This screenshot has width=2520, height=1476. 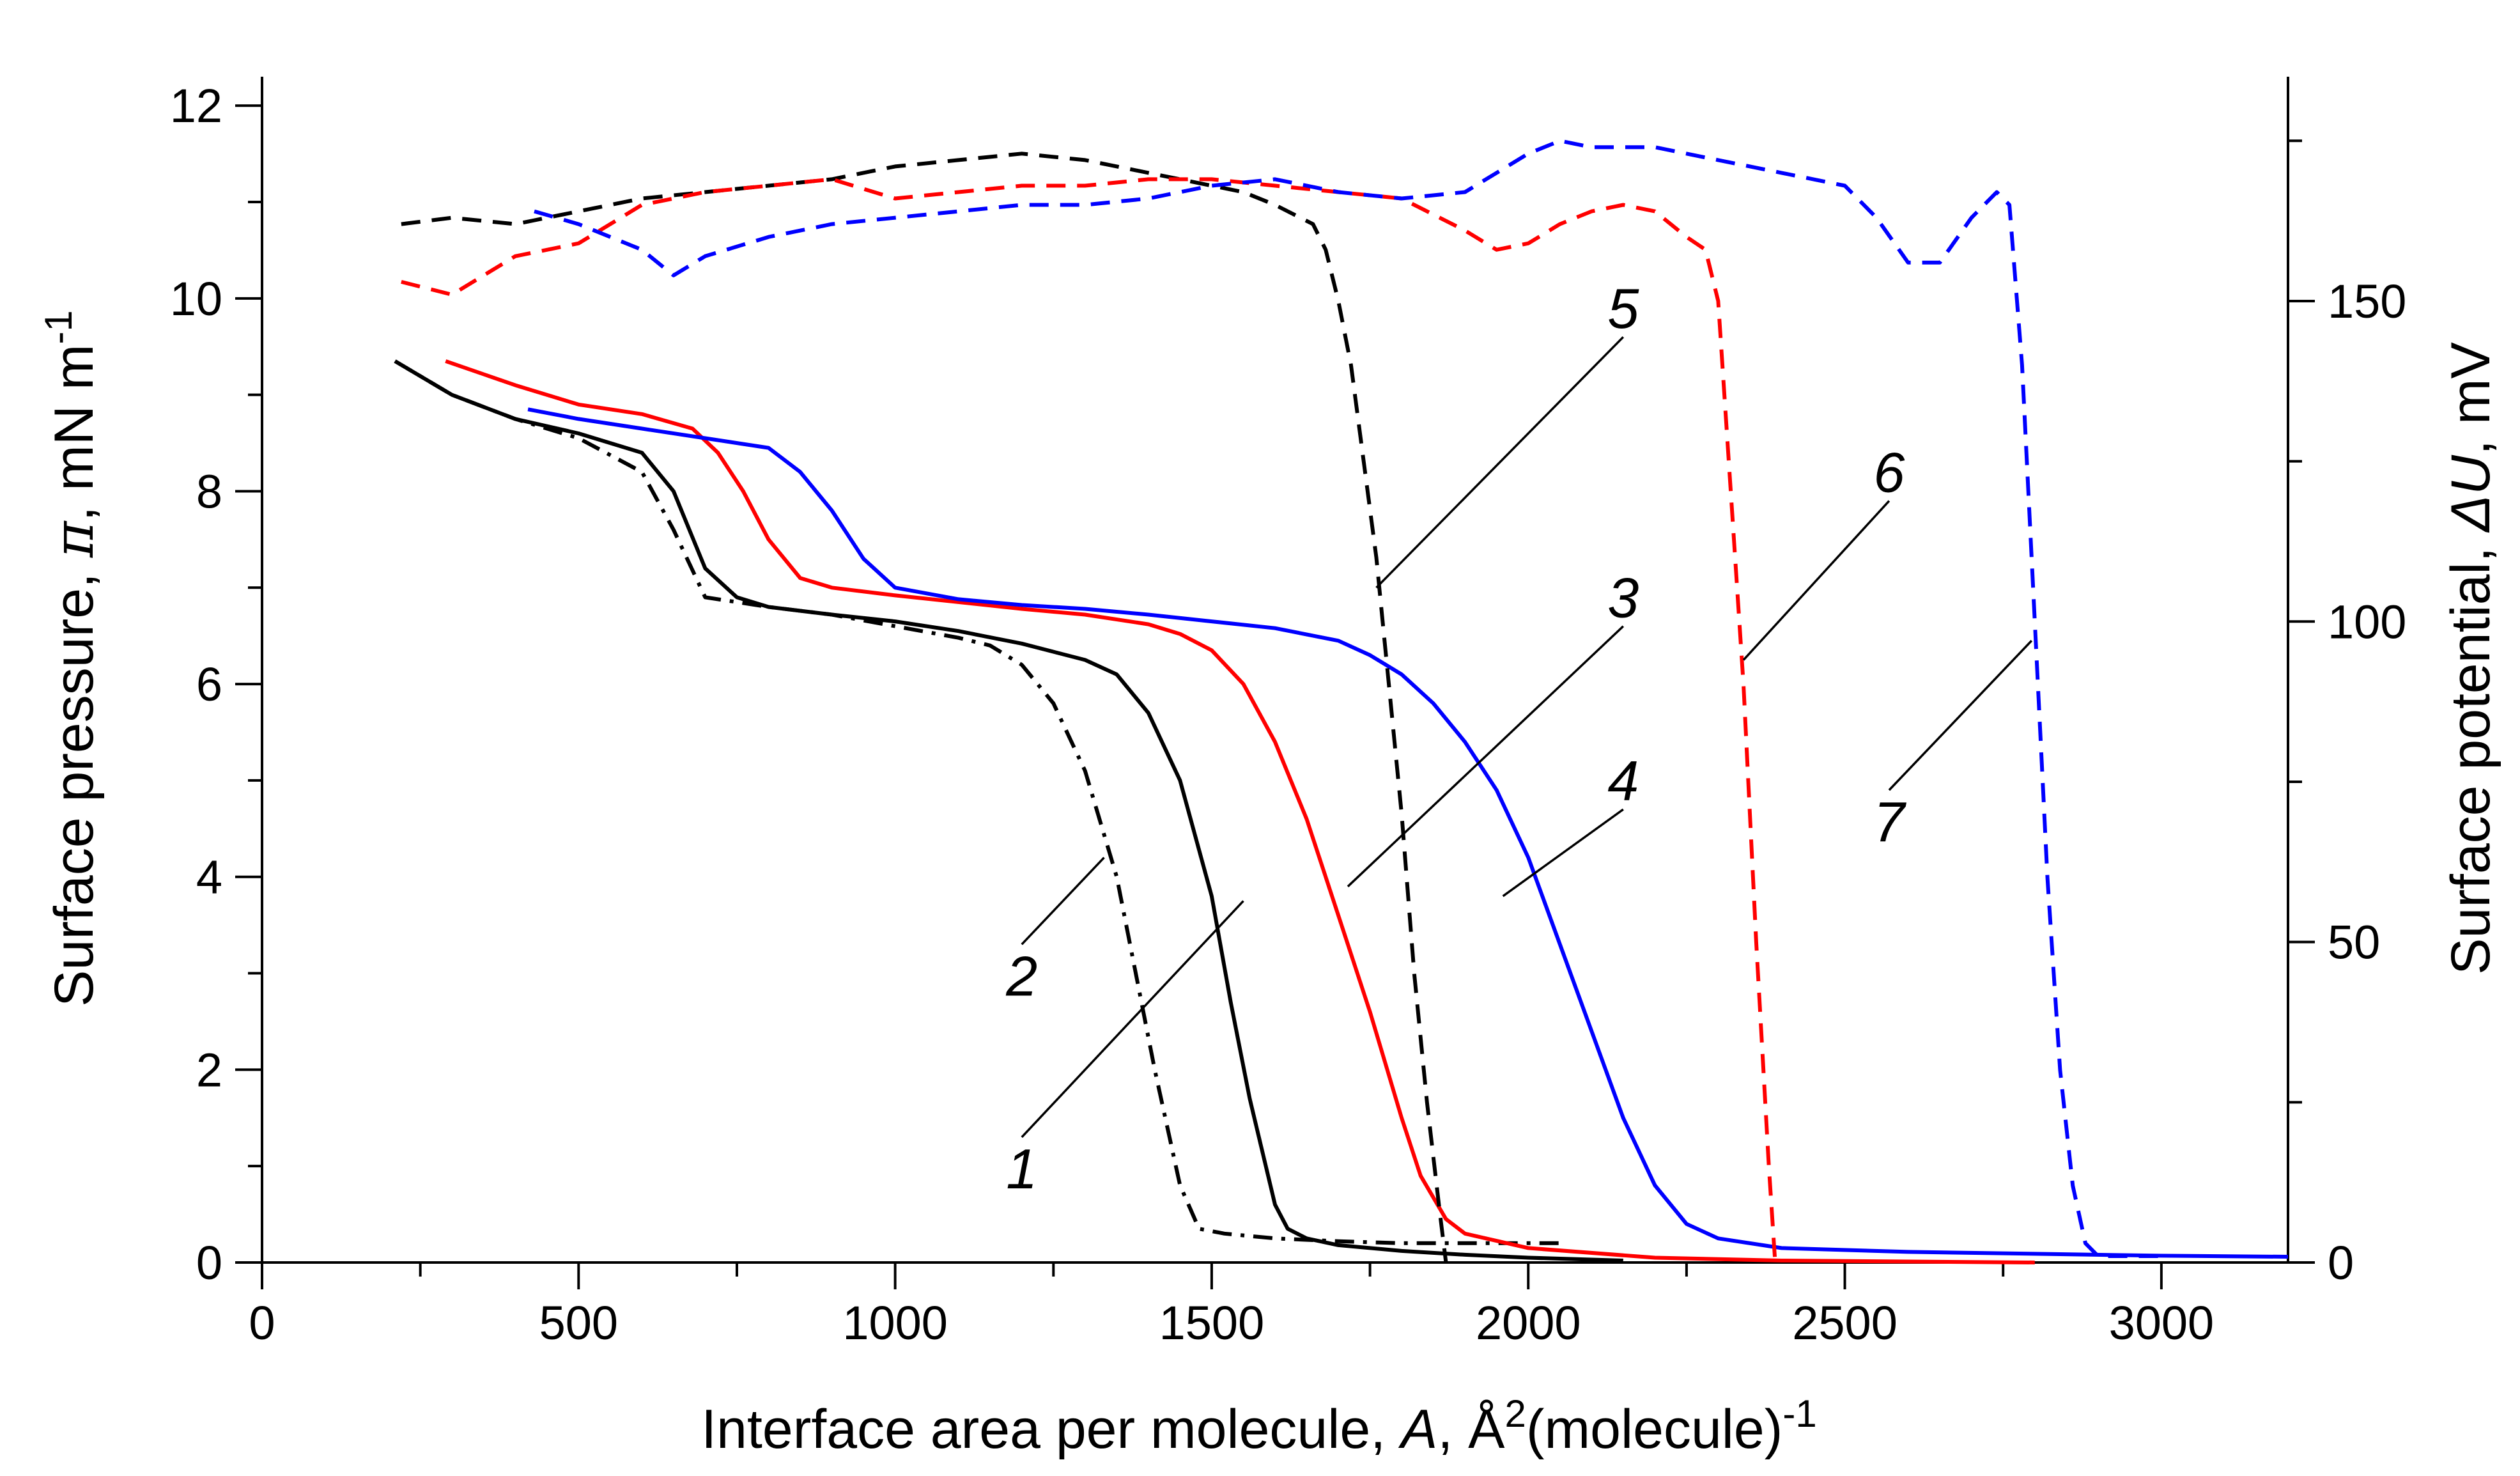 I want to click on curve-label-4: 4, so click(x=1623, y=781).